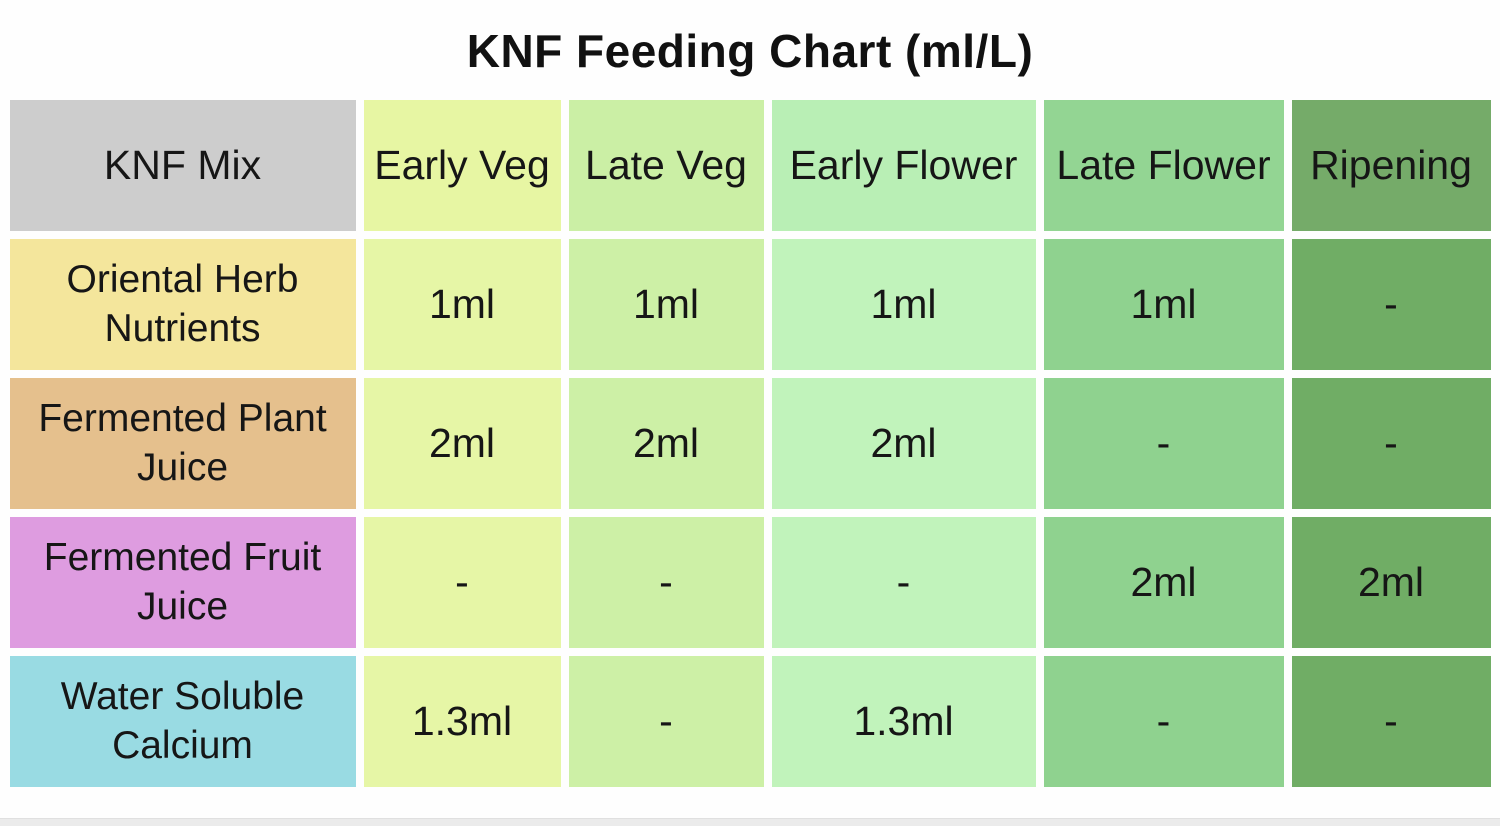  What do you see at coordinates (1163, 721) in the screenshot?
I see `cell-wsc-late-flower: -` at bounding box center [1163, 721].